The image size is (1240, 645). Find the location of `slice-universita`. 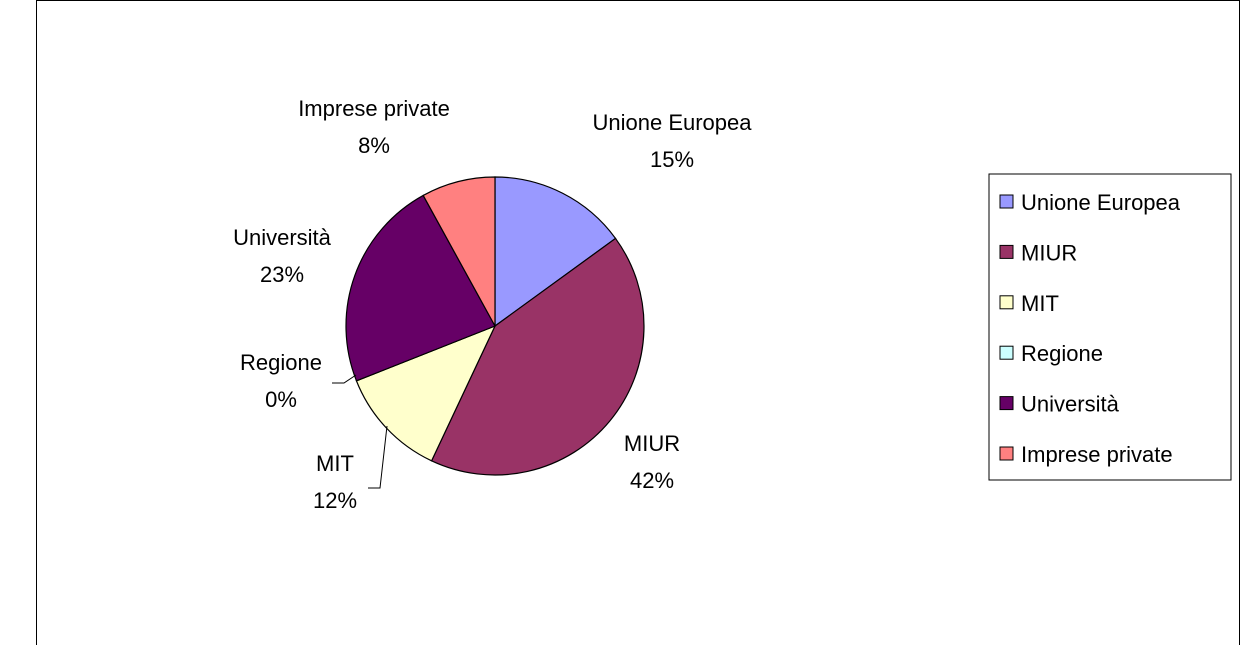

slice-universita is located at coordinates (420, 288).